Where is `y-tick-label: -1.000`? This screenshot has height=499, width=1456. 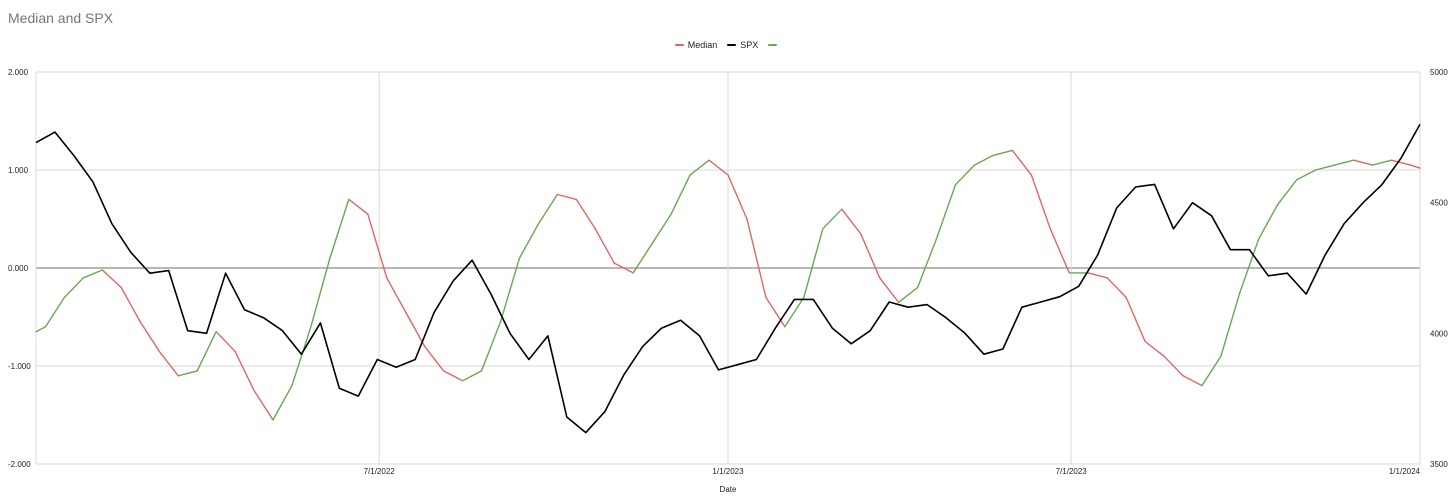 y-tick-label: -1.000 is located at coordinates (19, 366).